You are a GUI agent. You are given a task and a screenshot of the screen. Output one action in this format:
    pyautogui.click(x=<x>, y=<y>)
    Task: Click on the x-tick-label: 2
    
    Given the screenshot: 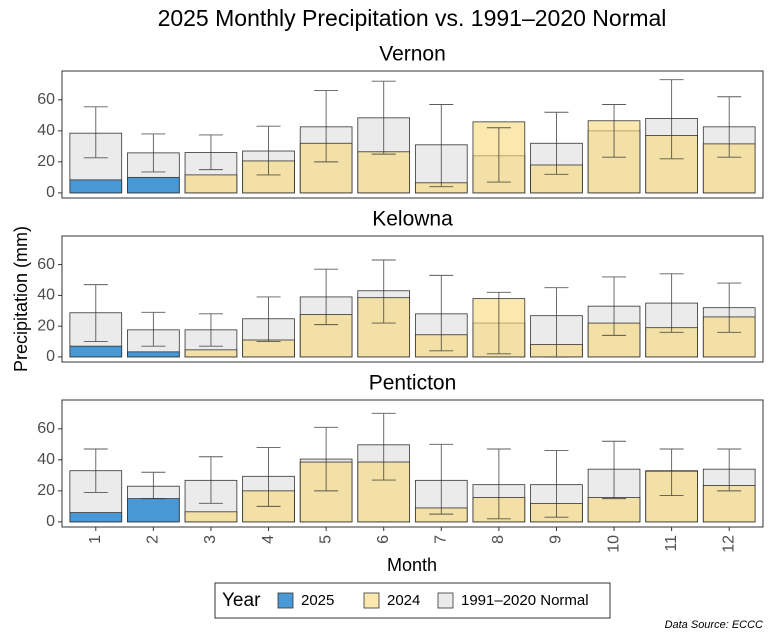 What is the action you would take?
    pyautogui.click(x=153, y=539)
    